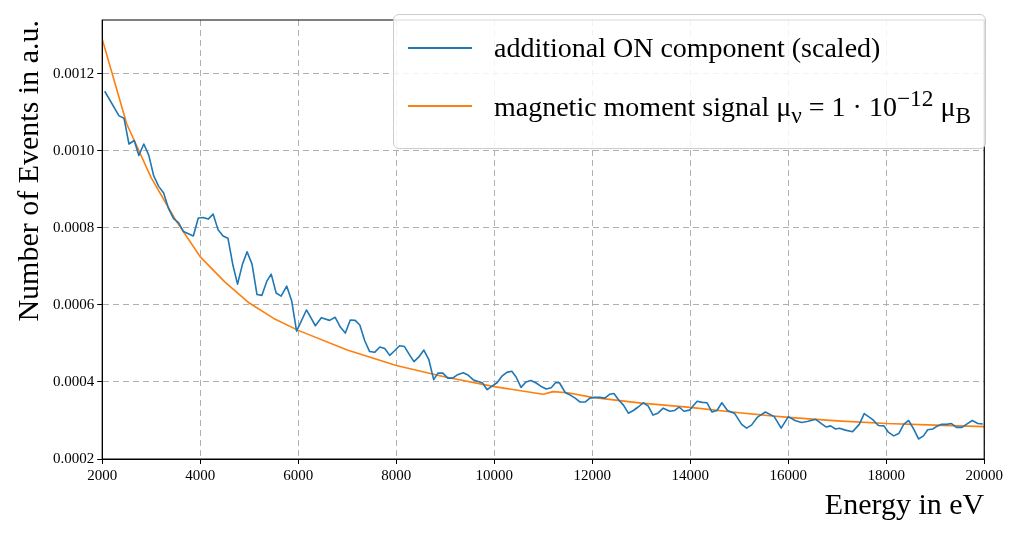 Image resolution: width=1014 pixels, height=536 pixels. What do you see at coordinates (74, 380) in the screenshot?
I see `y-tick-label: 0.0004` at bounding box center [74, 380].